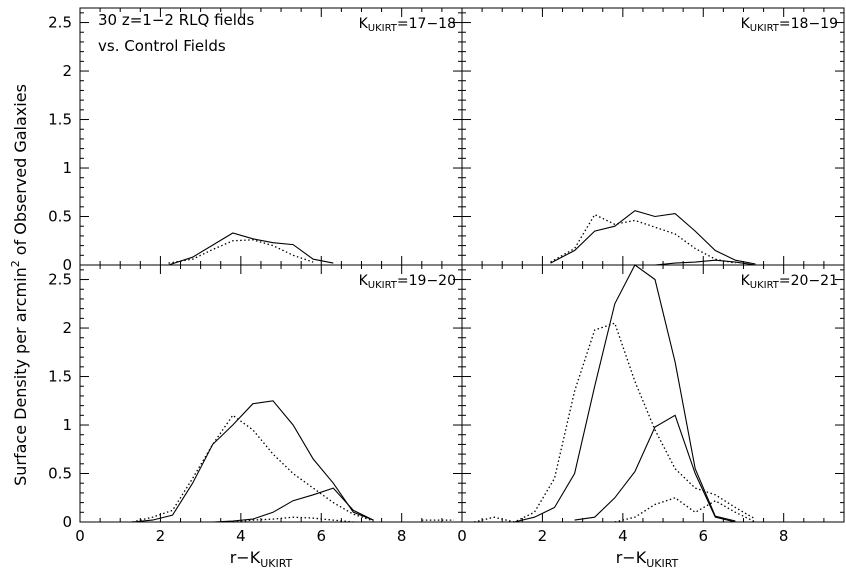 Image resolution: width=846 pixels, height=569 pixels. I want to click on annotation-line-1: 30 z=1−2 RLQ fields, so click(176, 20).